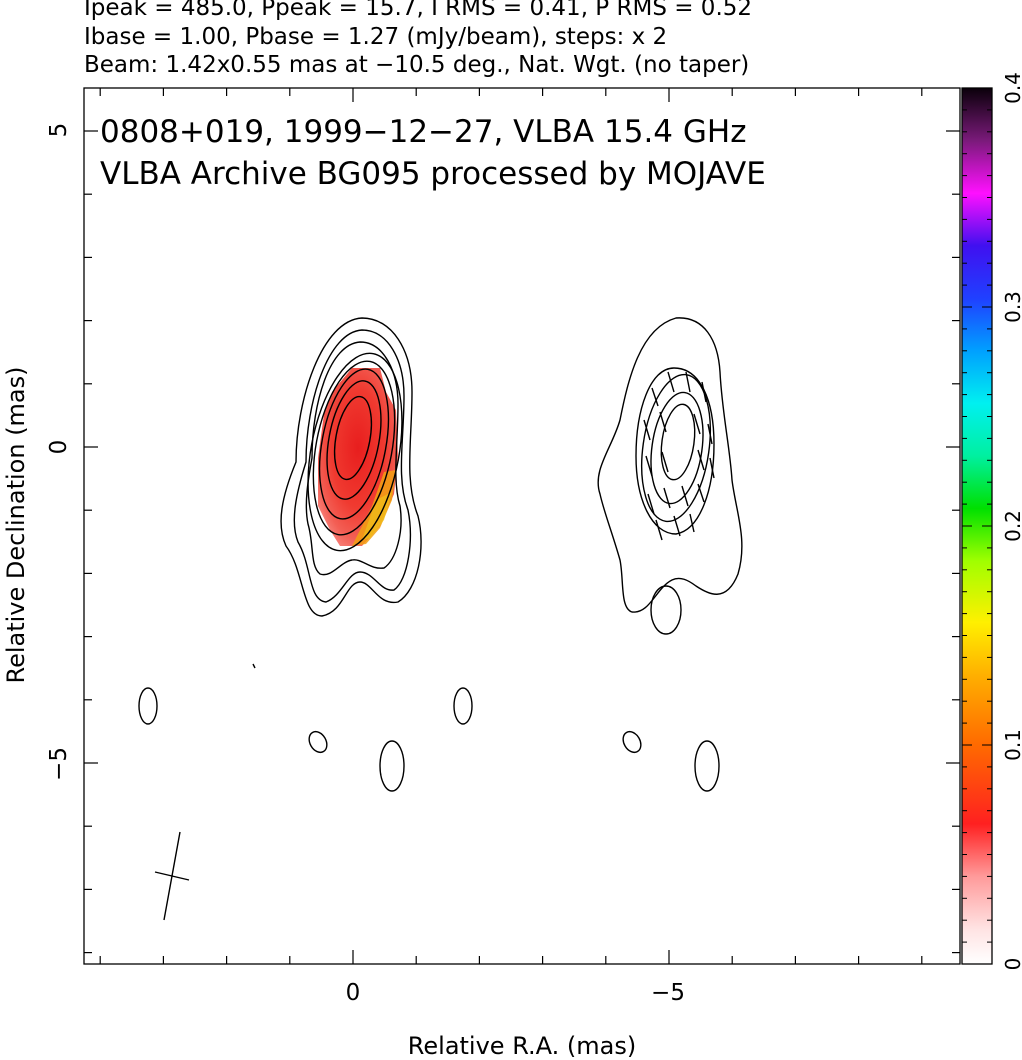 The height and width of the screenshot is (1060, 1022). I want to click on beam-cross, so click(172, 876).